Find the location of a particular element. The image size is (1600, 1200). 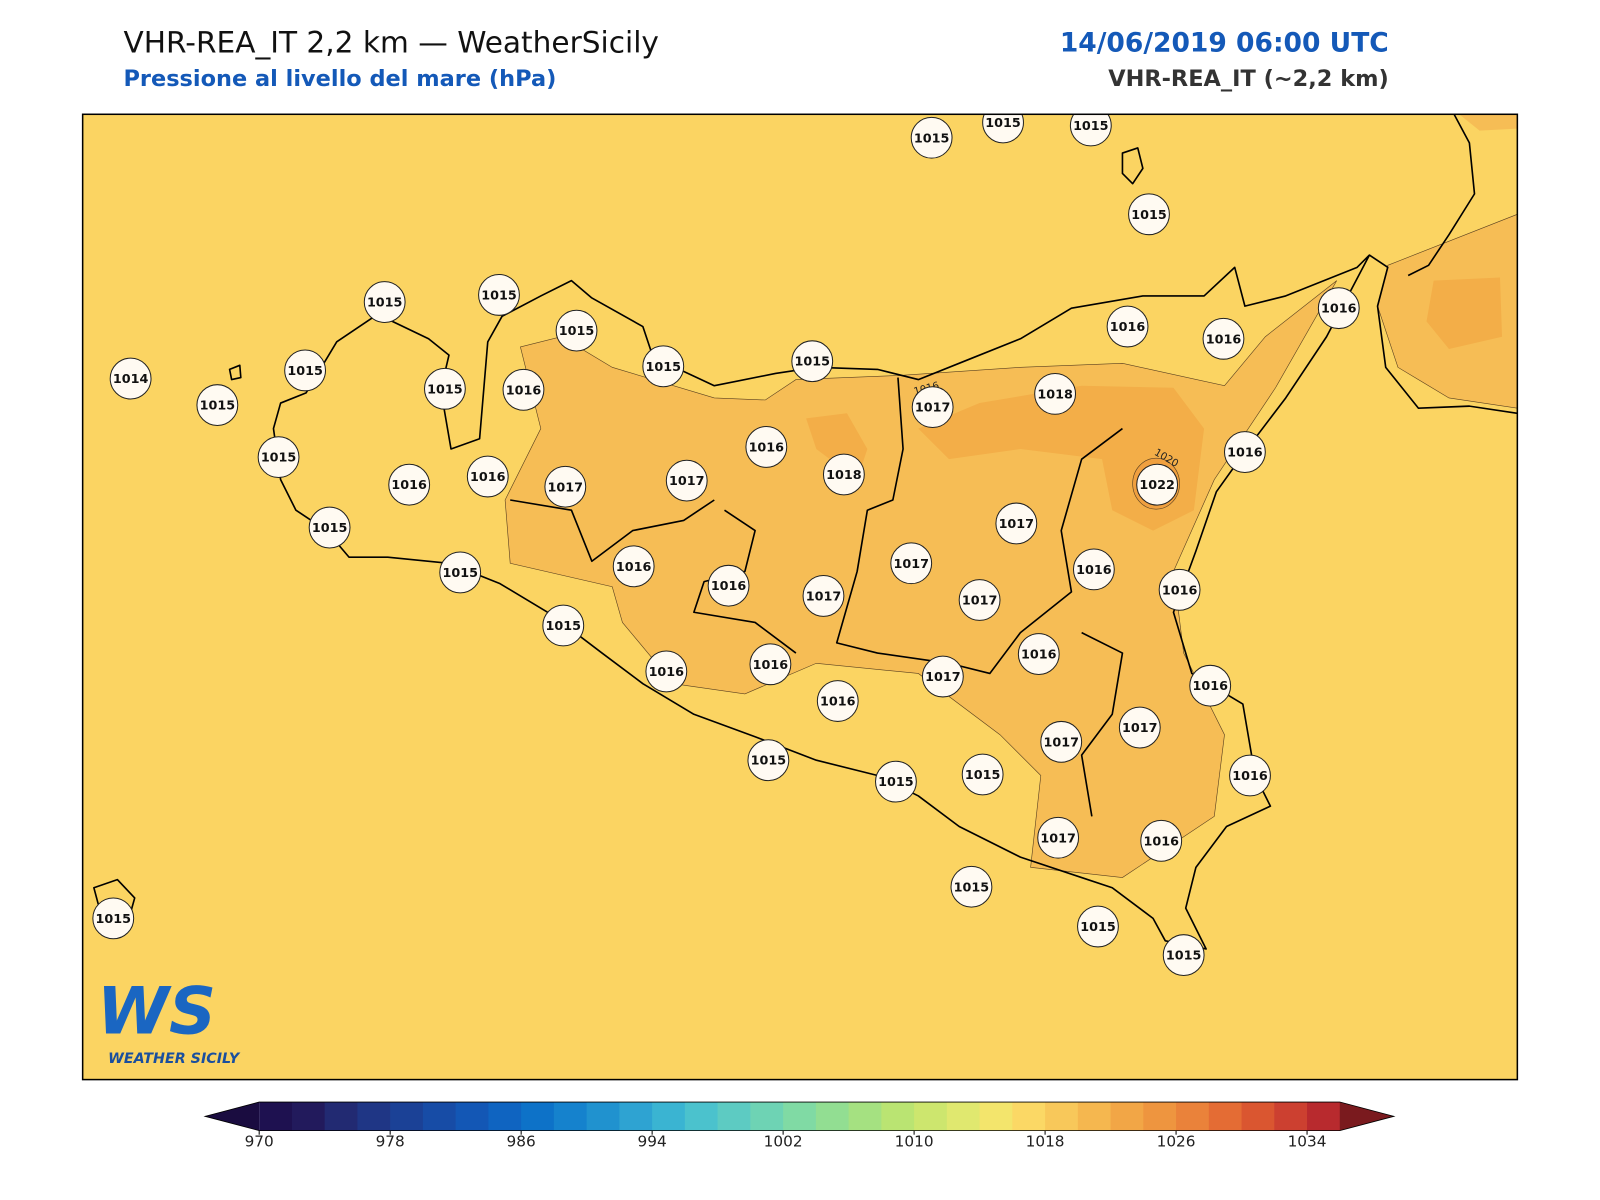

colorbar-tick-label: 994 is located at coordinates (652, 1141).